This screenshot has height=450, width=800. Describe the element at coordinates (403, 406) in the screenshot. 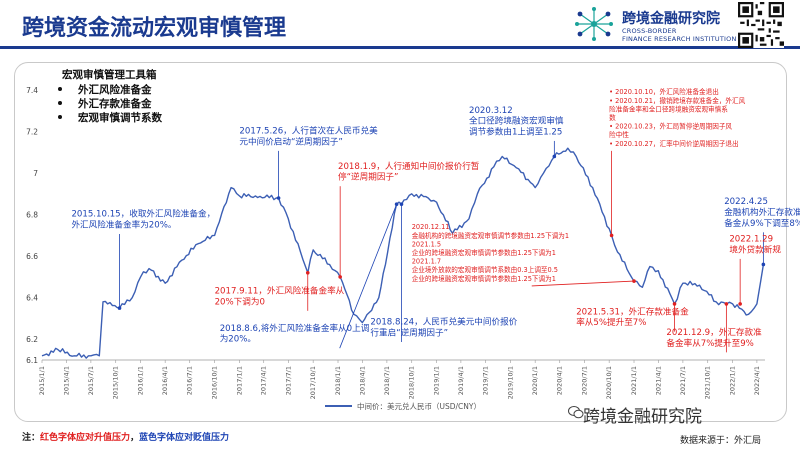

I see `chart-legend: 中间价：美元兑人民币（USD/CNY）` at that location.